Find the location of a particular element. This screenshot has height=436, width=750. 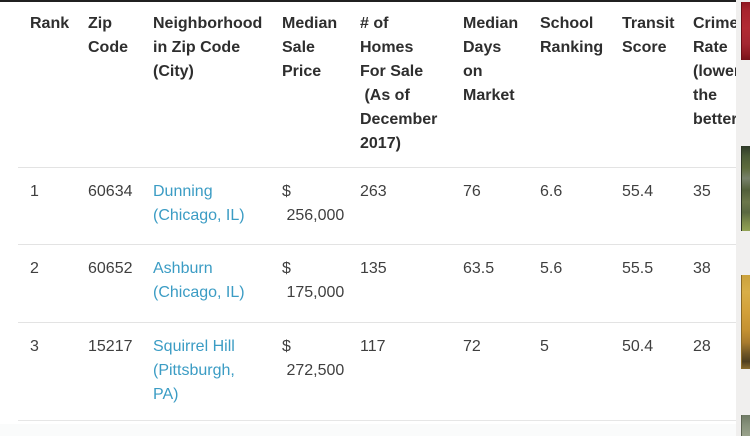

cell-rank: 1 is located at coordinates (34, 191).